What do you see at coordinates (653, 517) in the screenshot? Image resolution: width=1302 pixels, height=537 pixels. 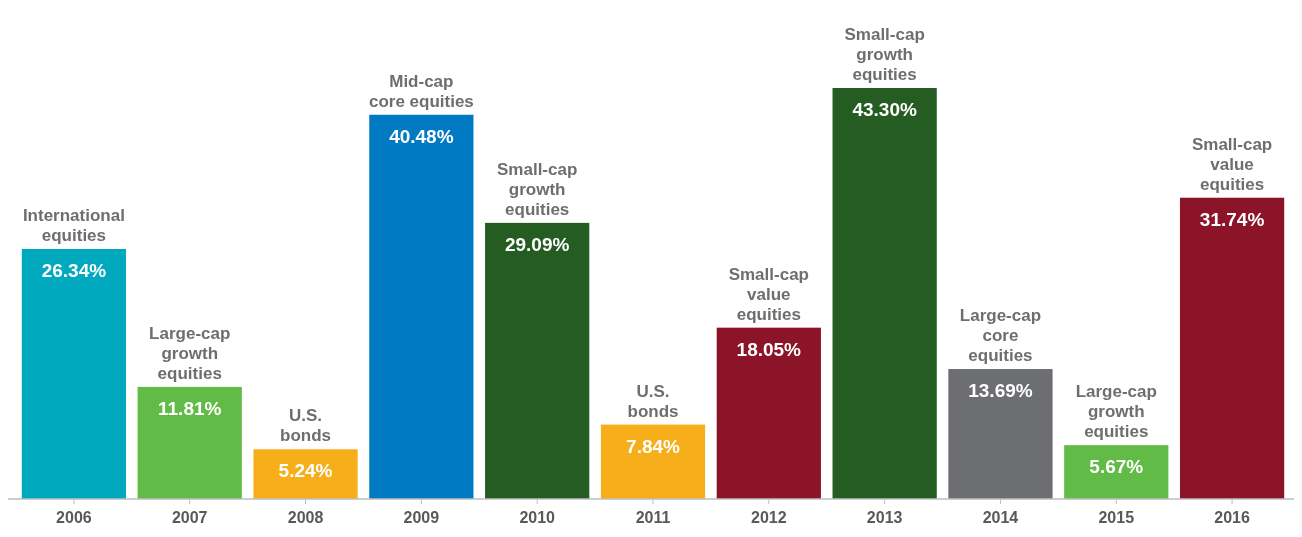 I see `x-tick-label: 2011` at bounding box center [653, 517].